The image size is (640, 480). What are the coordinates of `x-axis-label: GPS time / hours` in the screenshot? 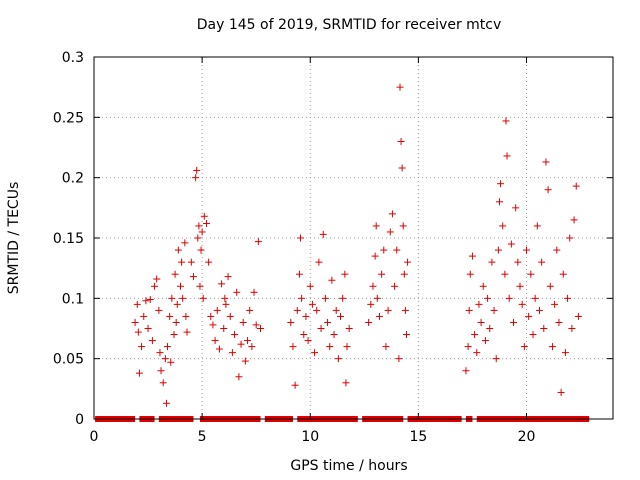 It's located at (348, 466).